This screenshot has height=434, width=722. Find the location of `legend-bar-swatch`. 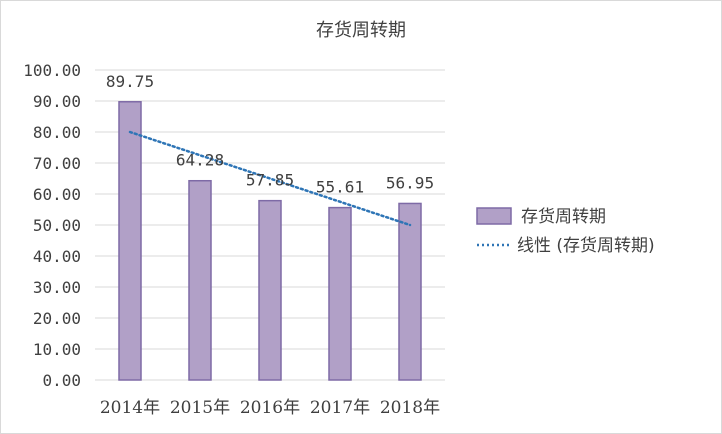

legend-bar-swatch is located at coordinates (494, 216).